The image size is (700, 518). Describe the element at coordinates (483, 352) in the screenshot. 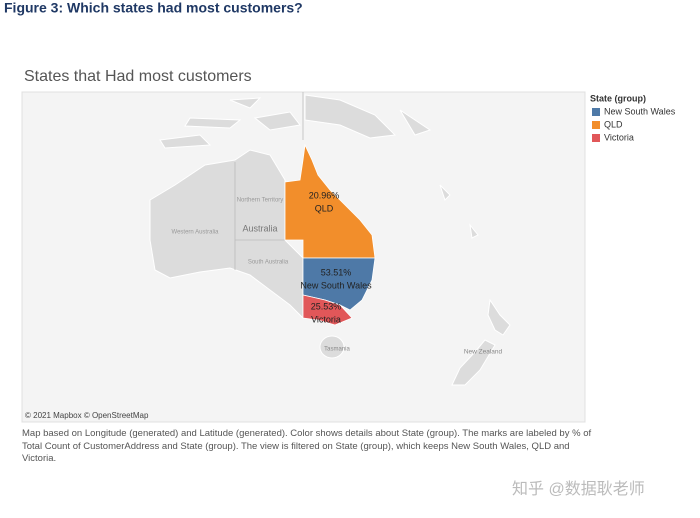

I see `base-label: New Zealand` at that location.